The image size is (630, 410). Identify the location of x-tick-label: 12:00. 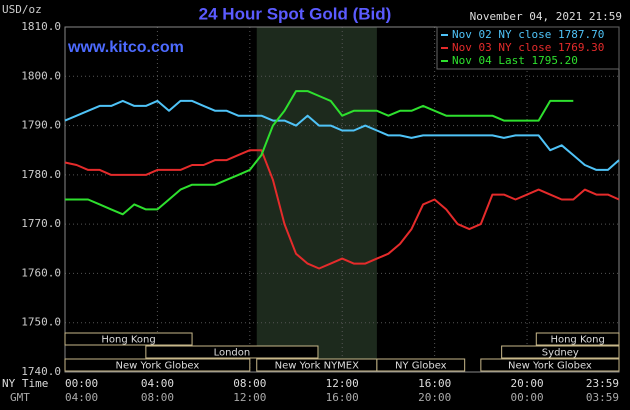
(342, 383).